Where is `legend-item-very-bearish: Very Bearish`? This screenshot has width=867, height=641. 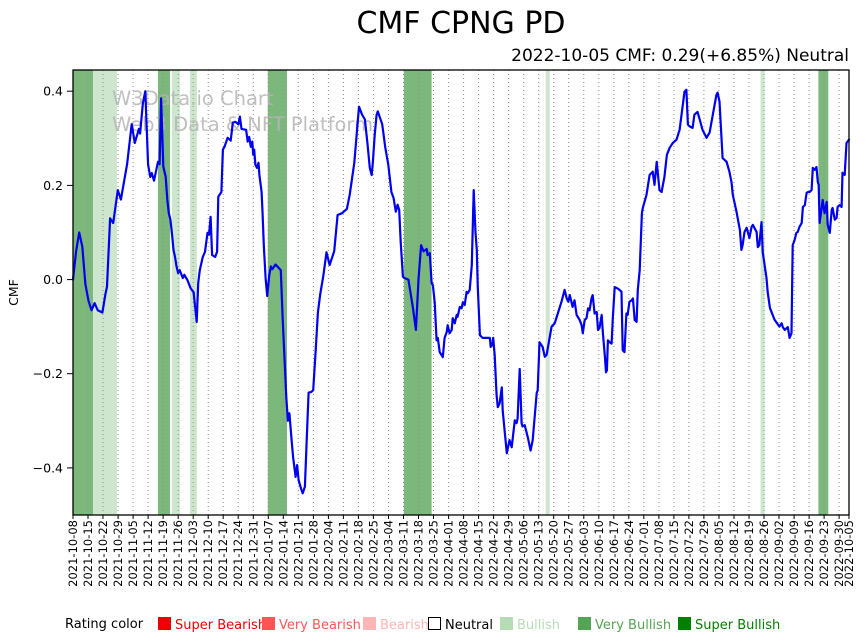 legend-item-very-bearish: Very Bearish is located at coordinates (311, 625).